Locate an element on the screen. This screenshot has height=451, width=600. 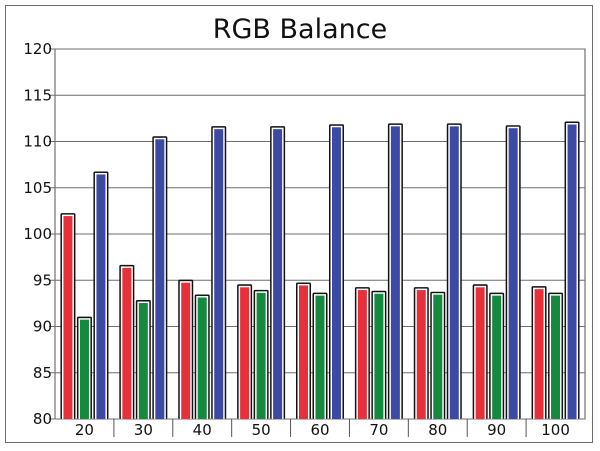
y-tick-label: 100 is located at coordinates (37, 234).